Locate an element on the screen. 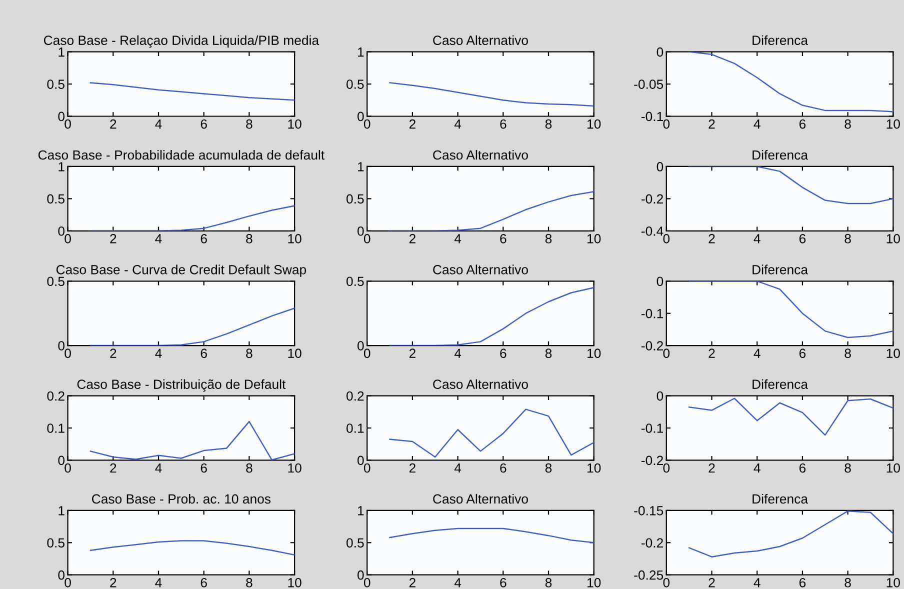 This screenshot has width=904, height=589. chart-title: Caso Base - Distribuição de Default is located at coordinates (181, 385).